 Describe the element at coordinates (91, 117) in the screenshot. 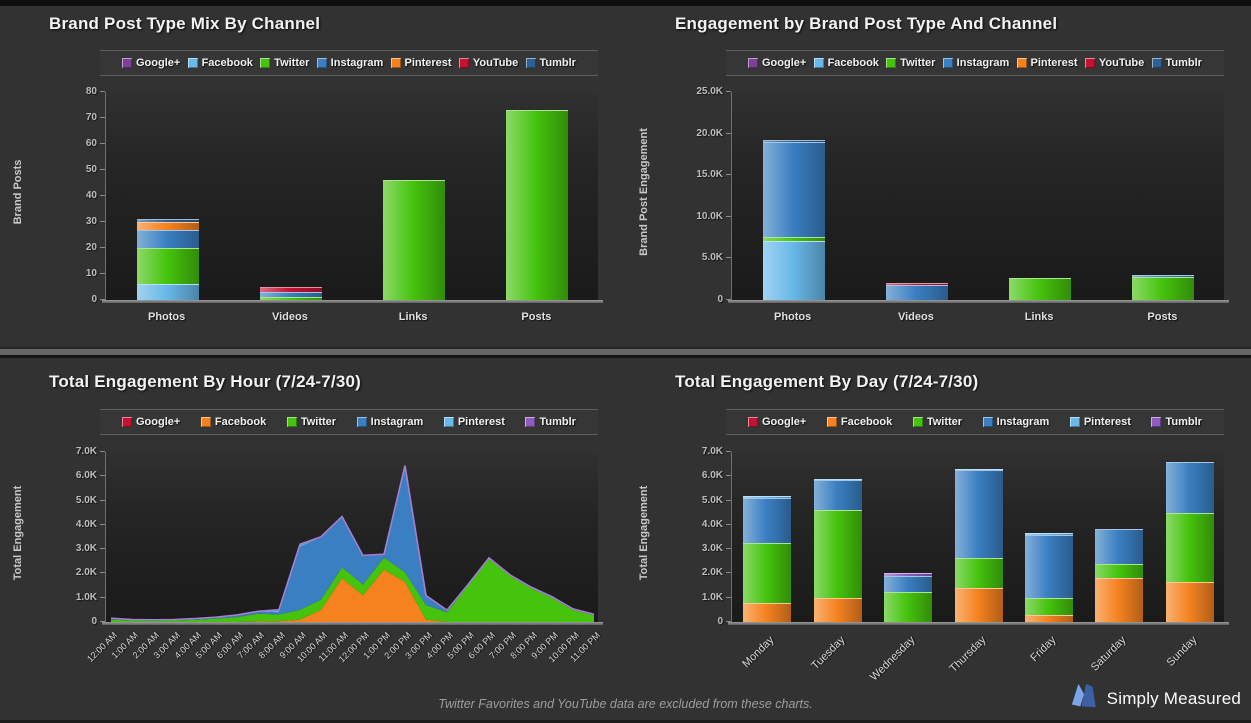

I see `y-tick-label: 70` at that location.